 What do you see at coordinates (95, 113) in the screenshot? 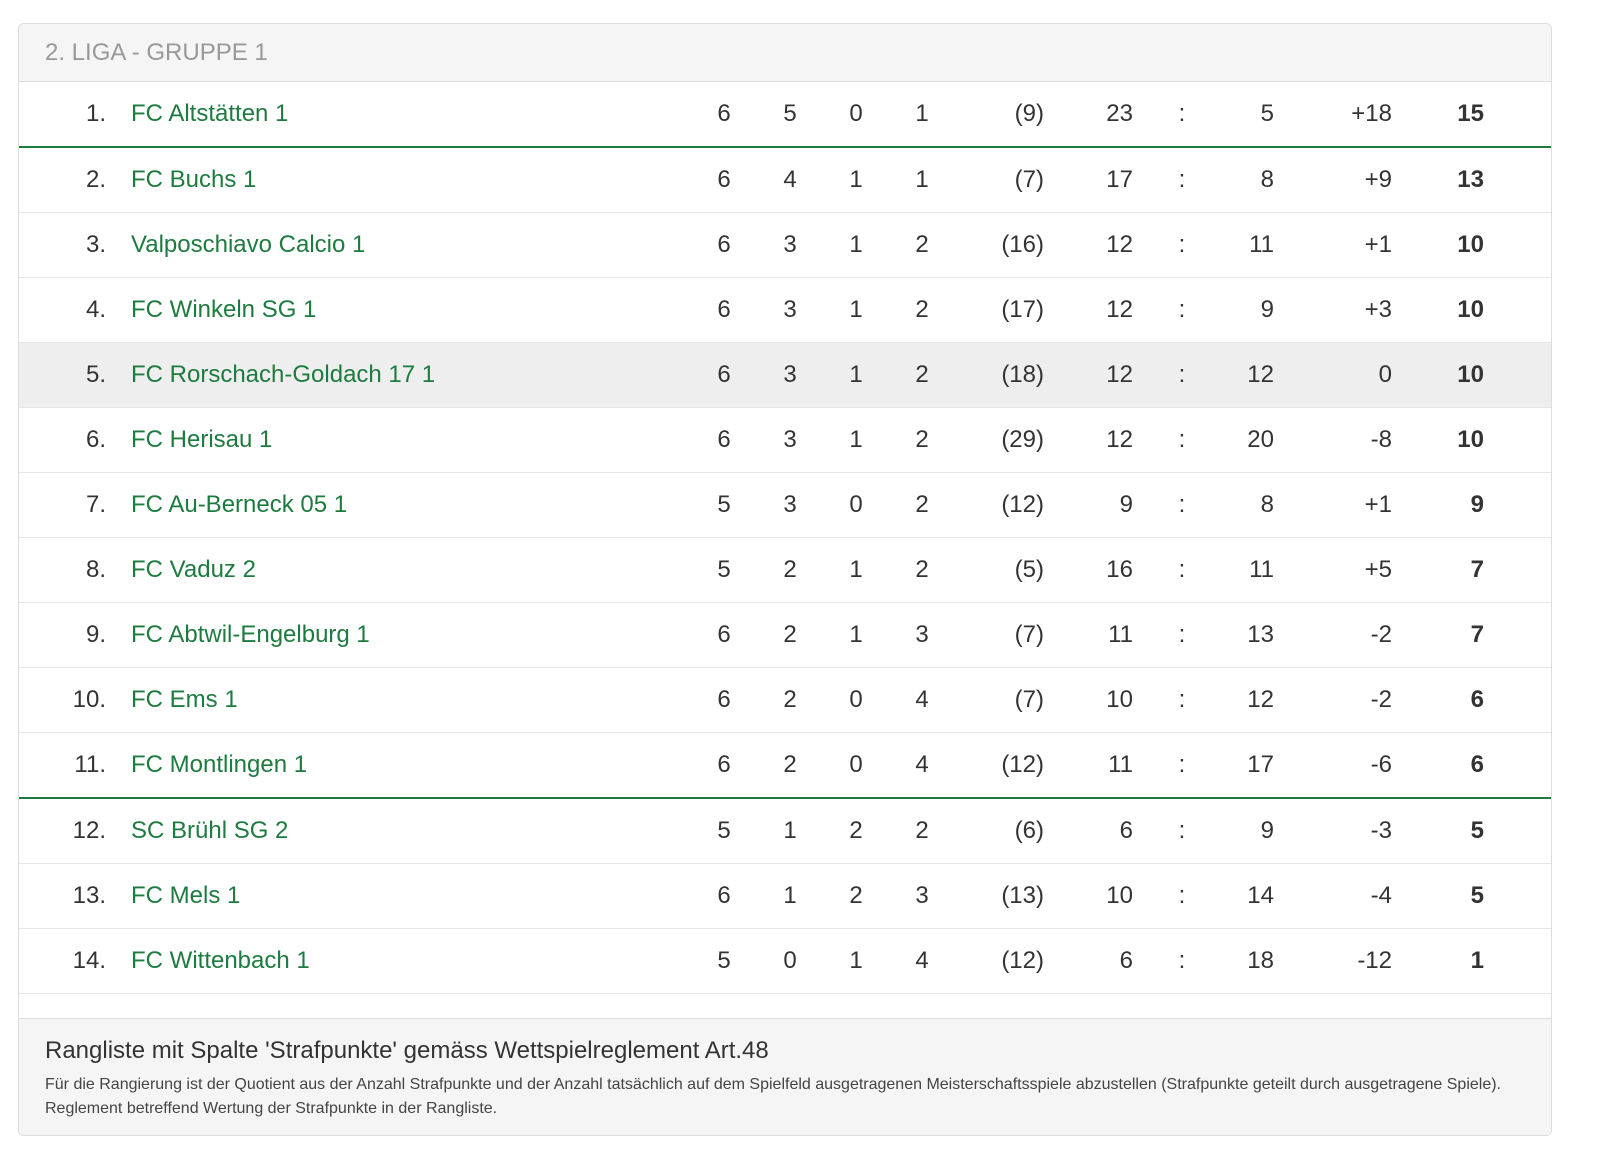
I see `rank-cell: 1.` at bounding box center [95, 113].